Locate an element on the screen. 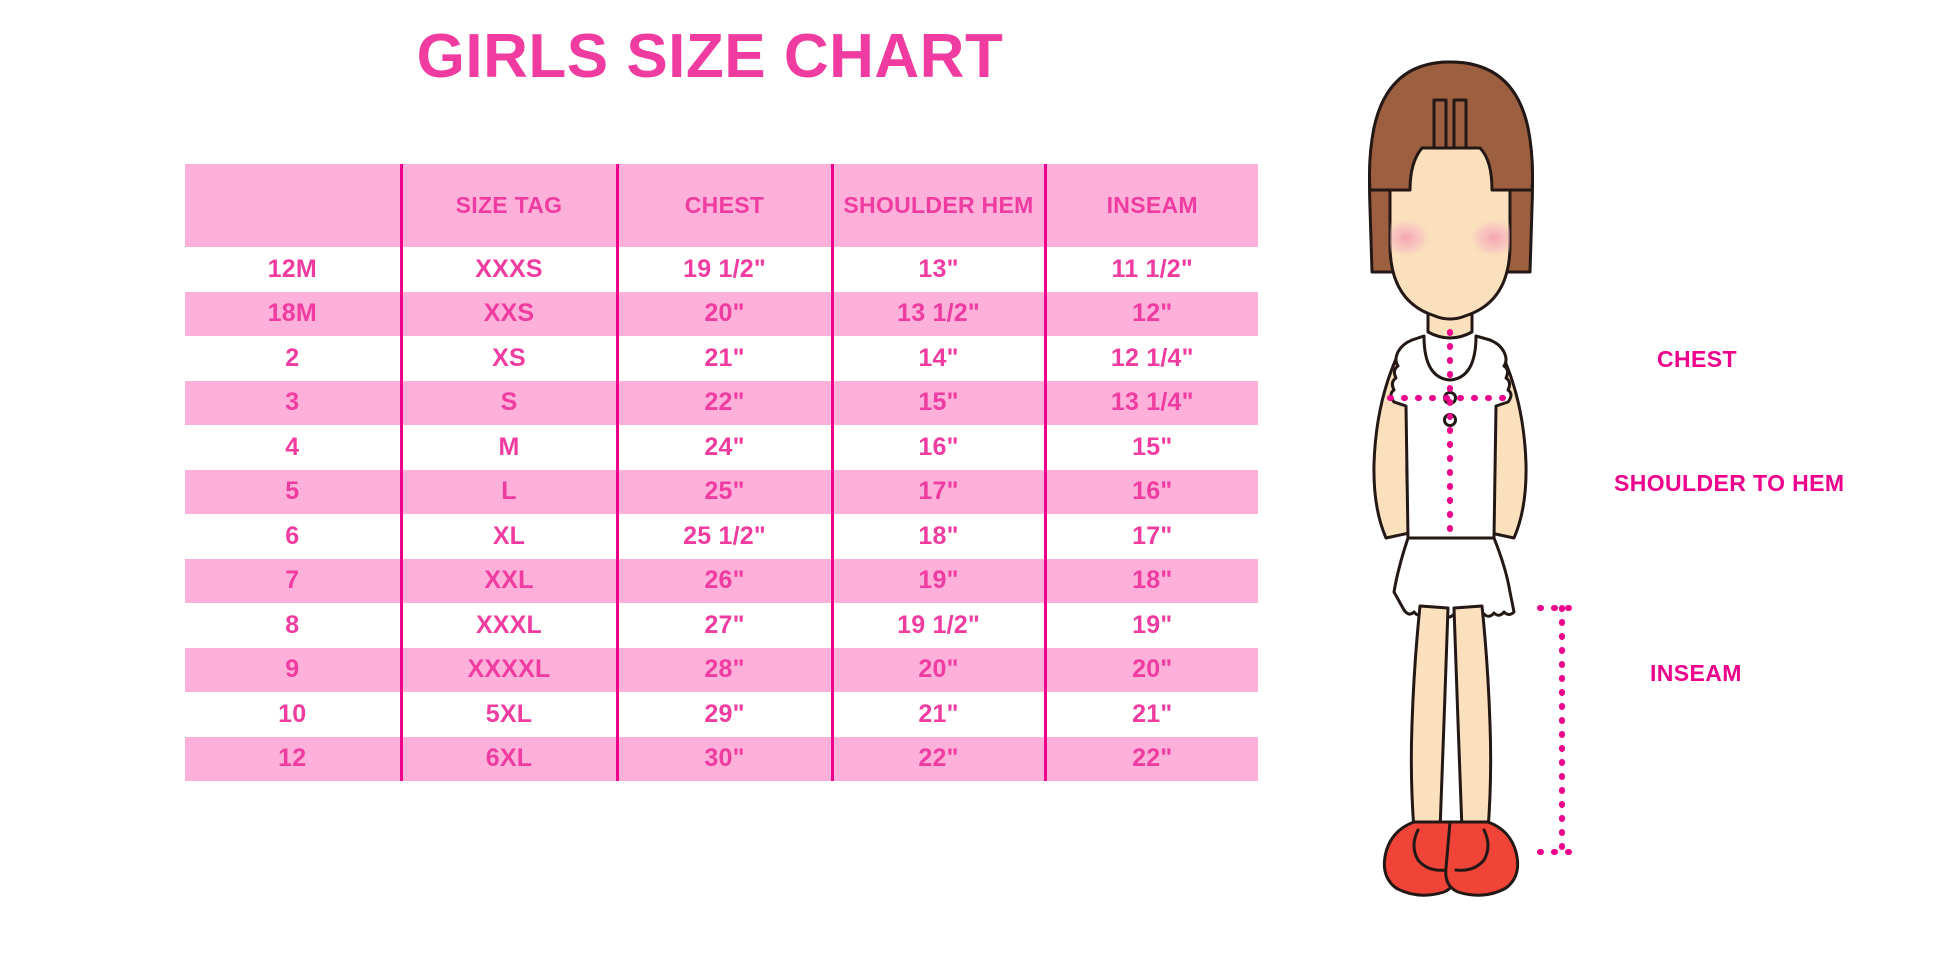  face is located at coordinates (1450, 233).